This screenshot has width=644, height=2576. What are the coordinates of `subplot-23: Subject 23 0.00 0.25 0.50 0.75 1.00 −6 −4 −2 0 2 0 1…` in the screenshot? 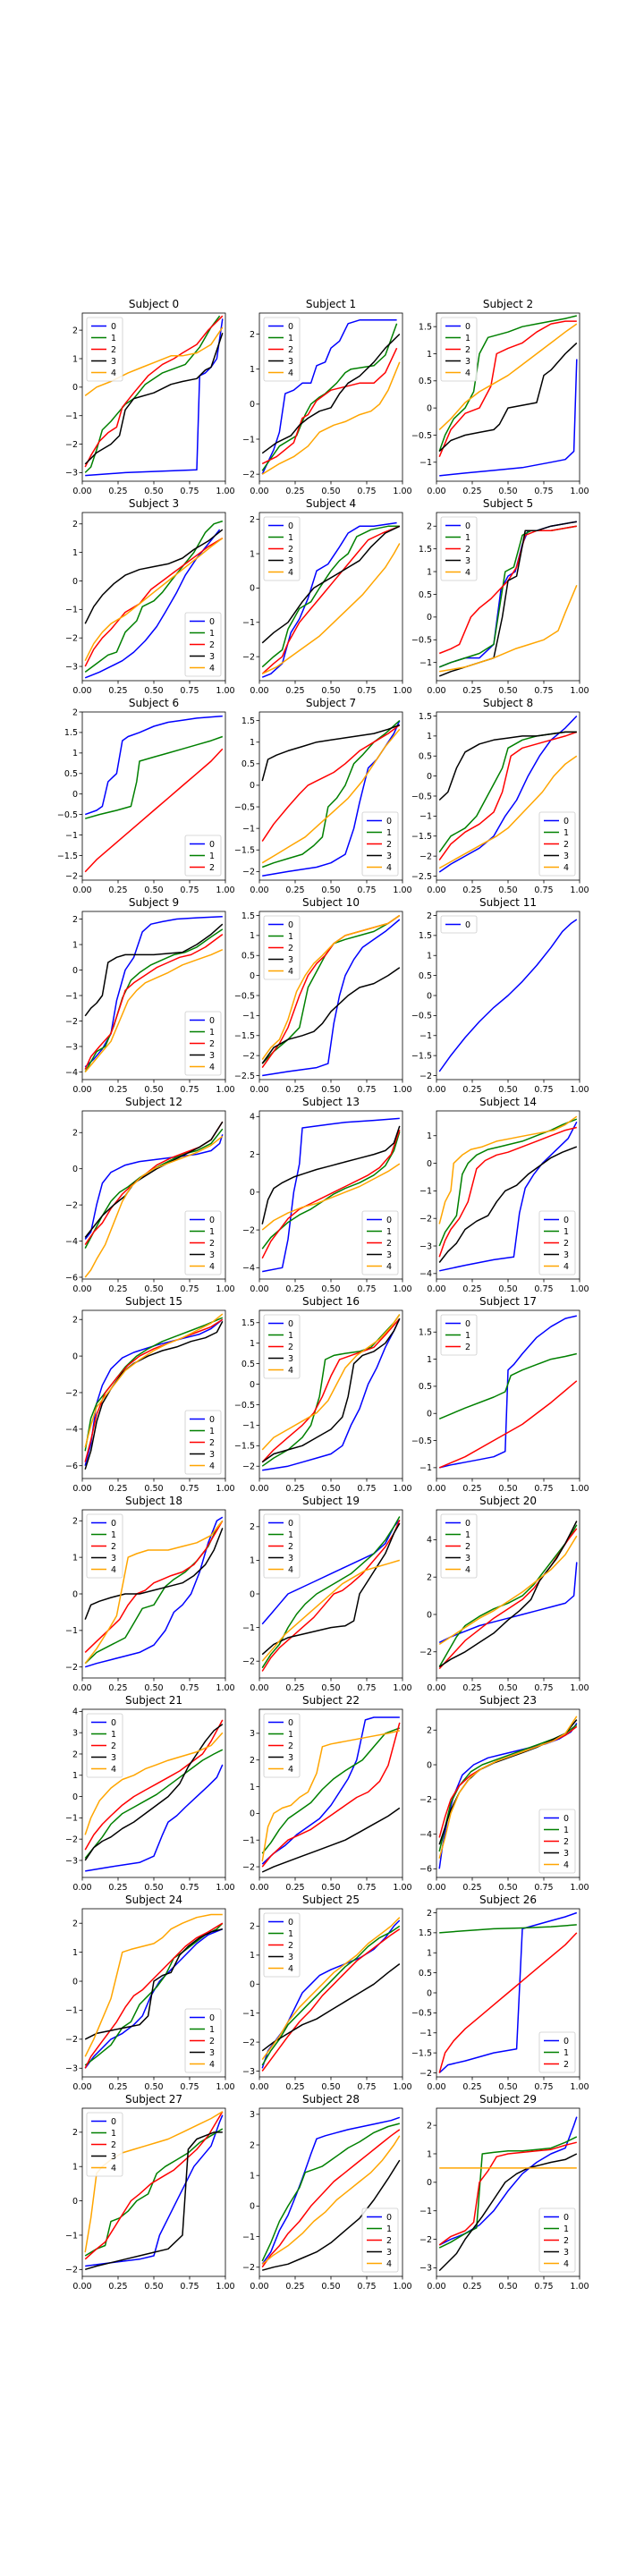 It's located at (504, 1793).